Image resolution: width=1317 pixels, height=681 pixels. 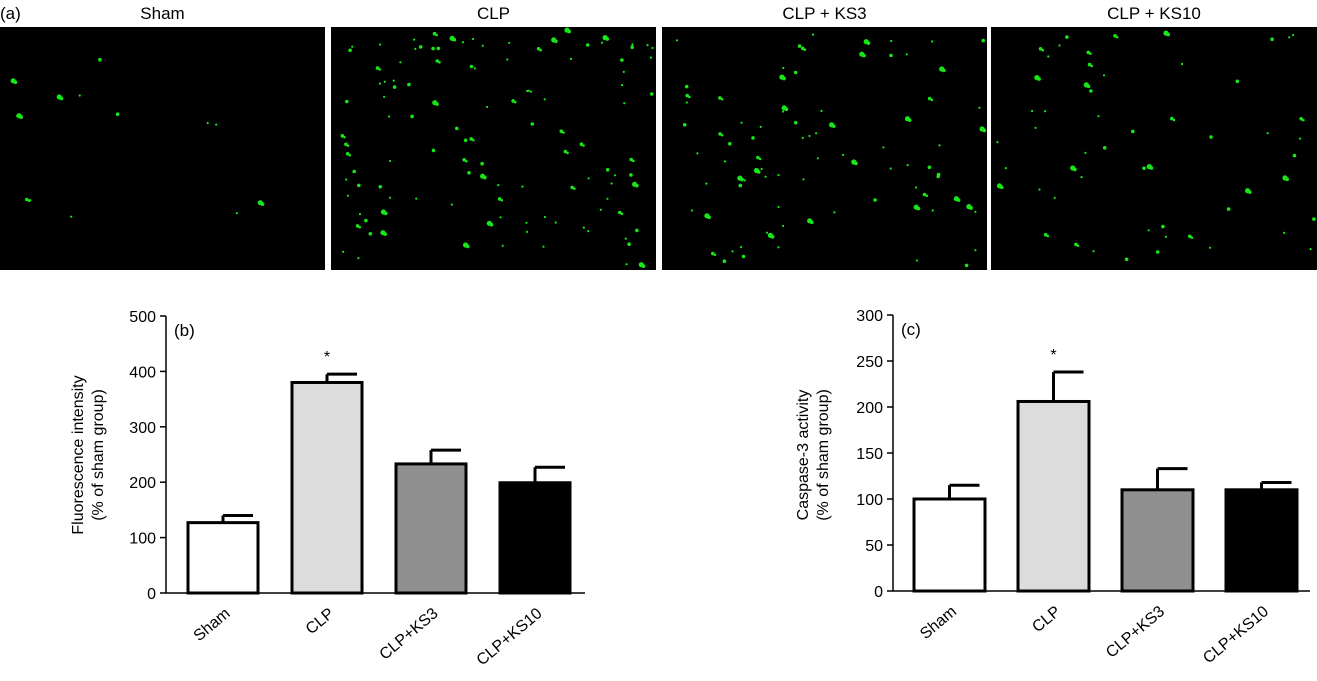 What do you see at coordinates (78, 454) in the screenshot?
I see `y-axis-title: Fluorescence intensity` at bounding box center [78, 454].